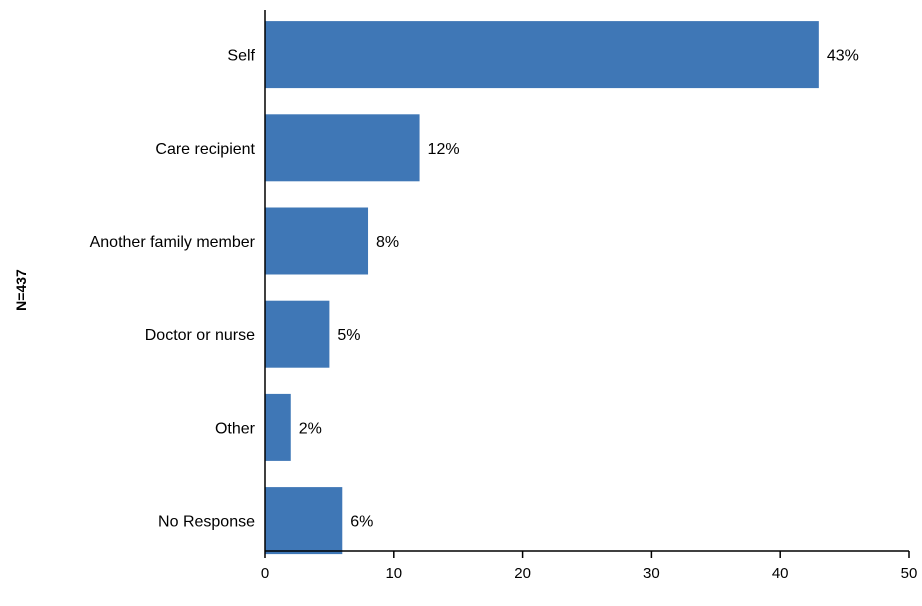 Image resolution: width=922 pixels, height=606 pixels. What do you see at coordinates (265, 573) in the screenshot?
I see `x-tick-label-0: 0` at bounding box center [265, 573].